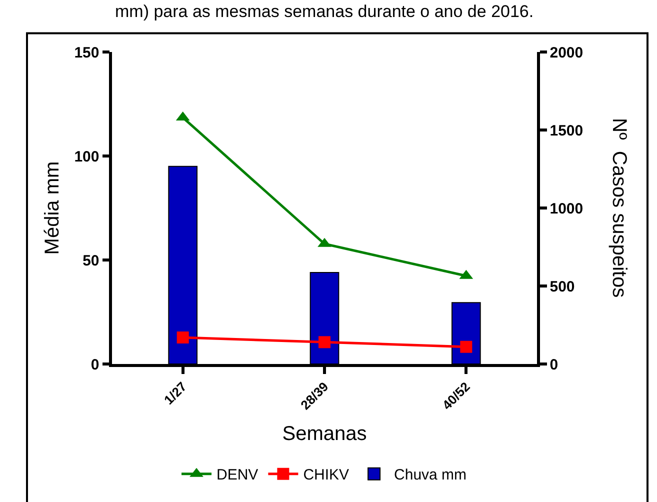  I want to click on y2-tick-label: 1500, so click(567, 131).